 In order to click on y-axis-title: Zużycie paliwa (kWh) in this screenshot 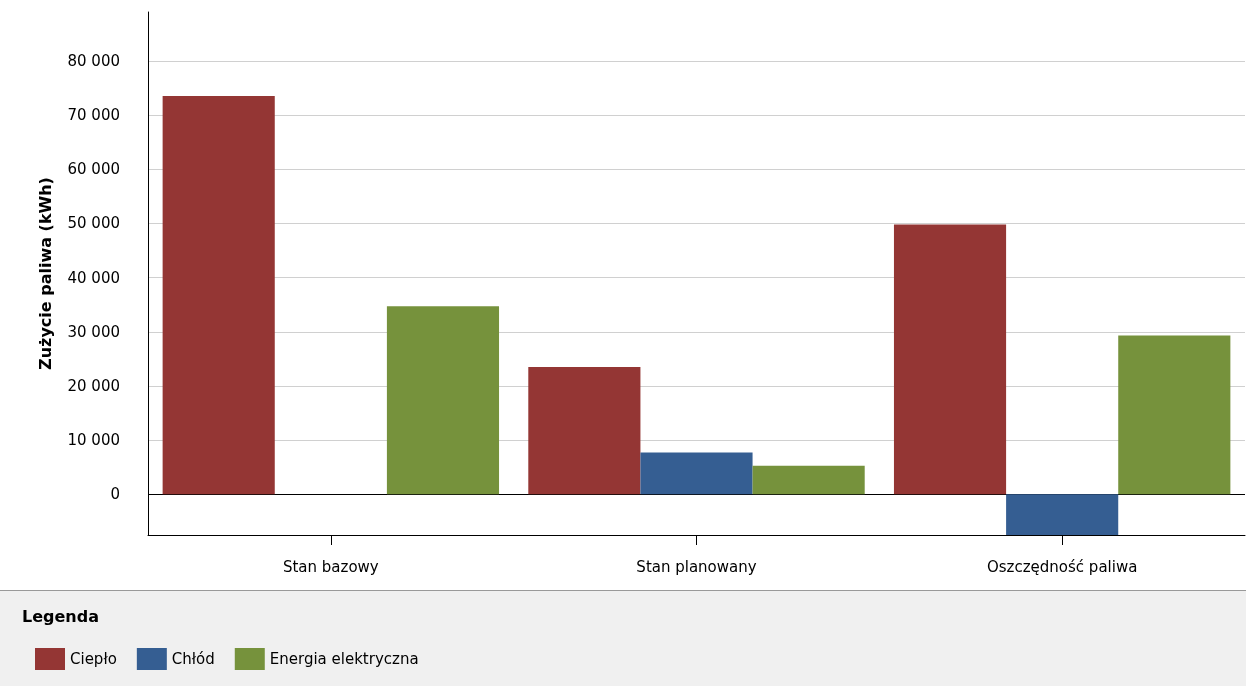, I will do `click(45, 273)`.